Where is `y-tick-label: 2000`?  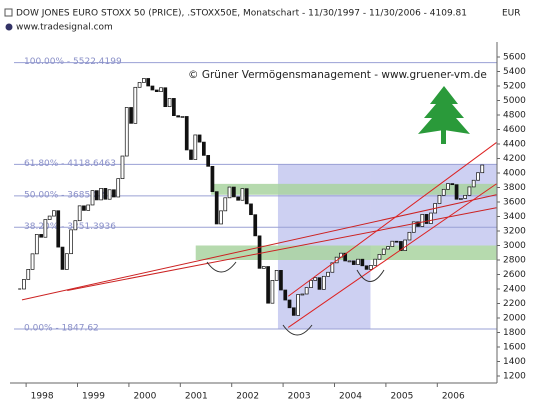 y-tick-label: 2000 is located at coordinates (514, 319).